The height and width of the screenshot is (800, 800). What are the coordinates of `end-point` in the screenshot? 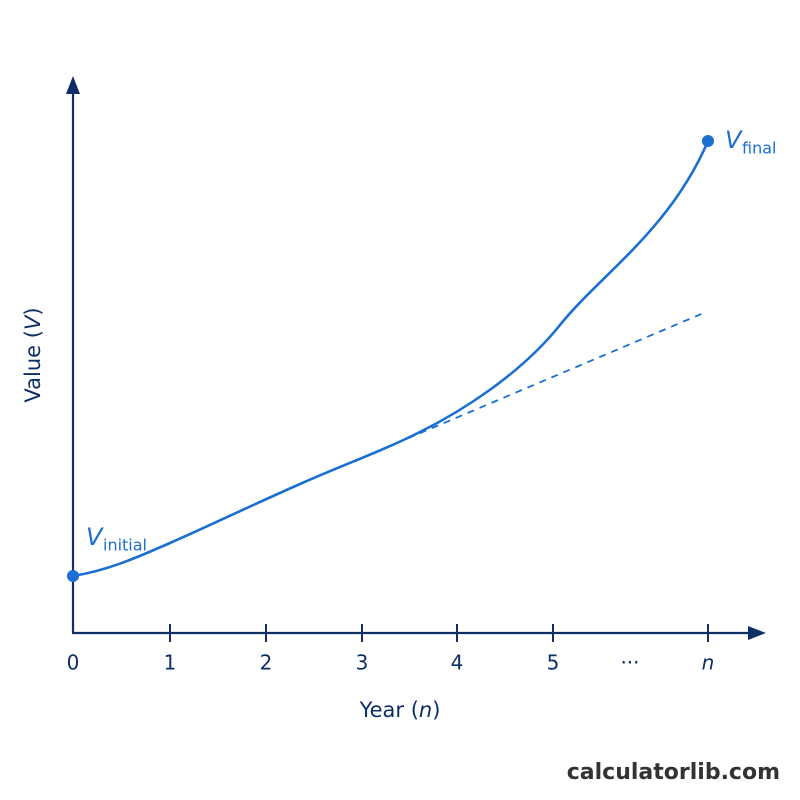 It's located at (708, 141).